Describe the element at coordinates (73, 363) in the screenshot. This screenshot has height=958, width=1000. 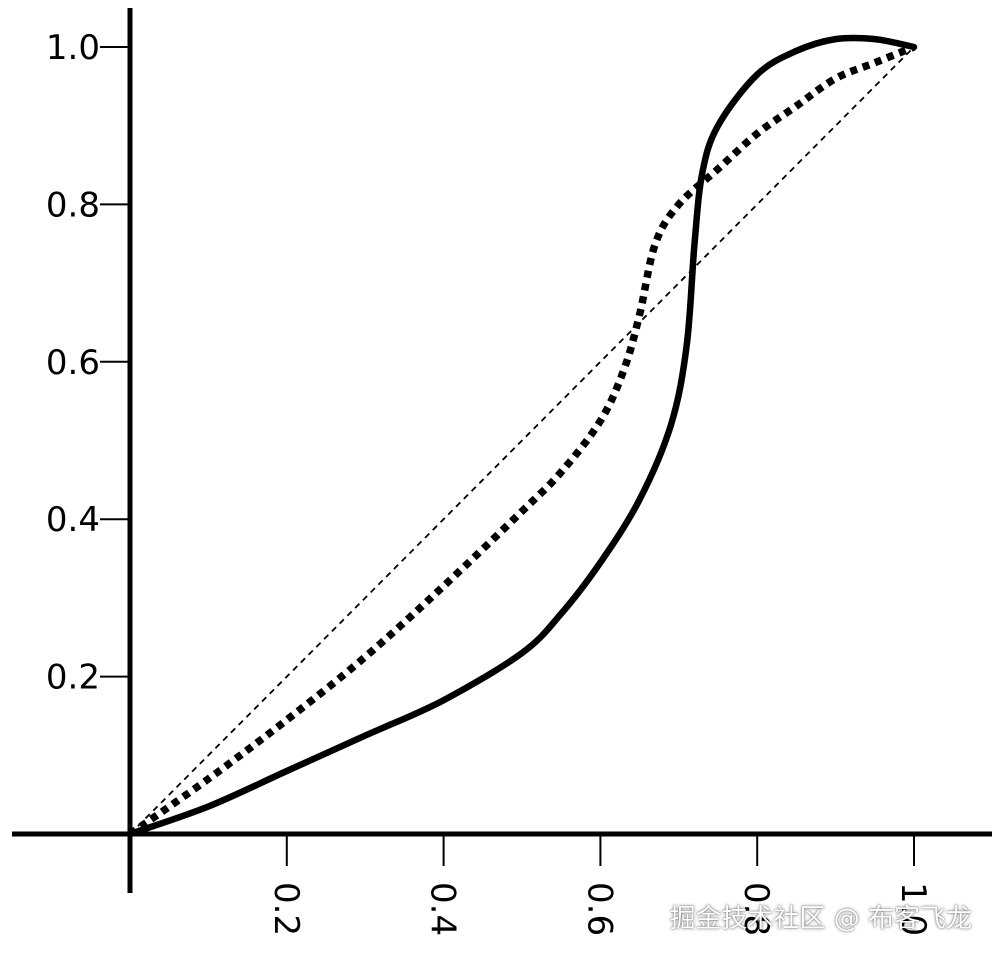
I see `y-tick-label-0.6: 0.6` at that location.